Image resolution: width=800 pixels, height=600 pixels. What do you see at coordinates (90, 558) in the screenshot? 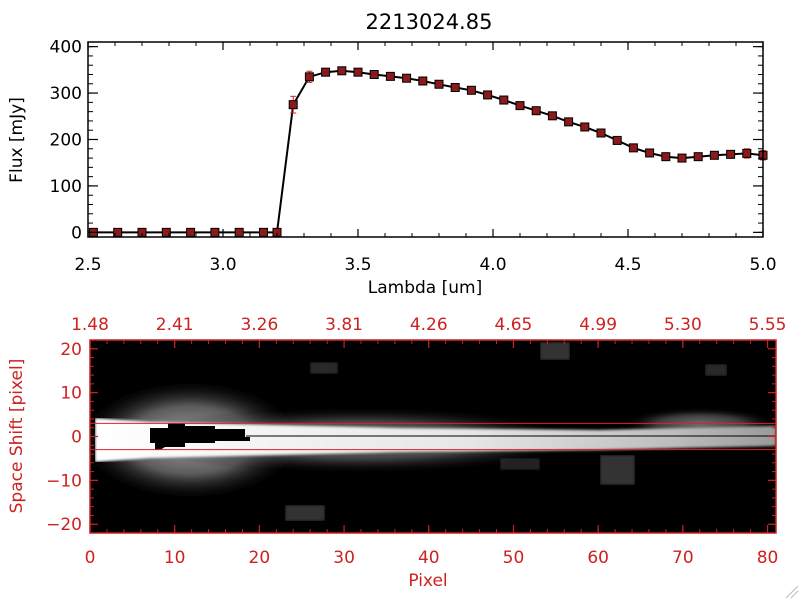
I see `x-tick-label: 0` at bounding box center [90, 558].